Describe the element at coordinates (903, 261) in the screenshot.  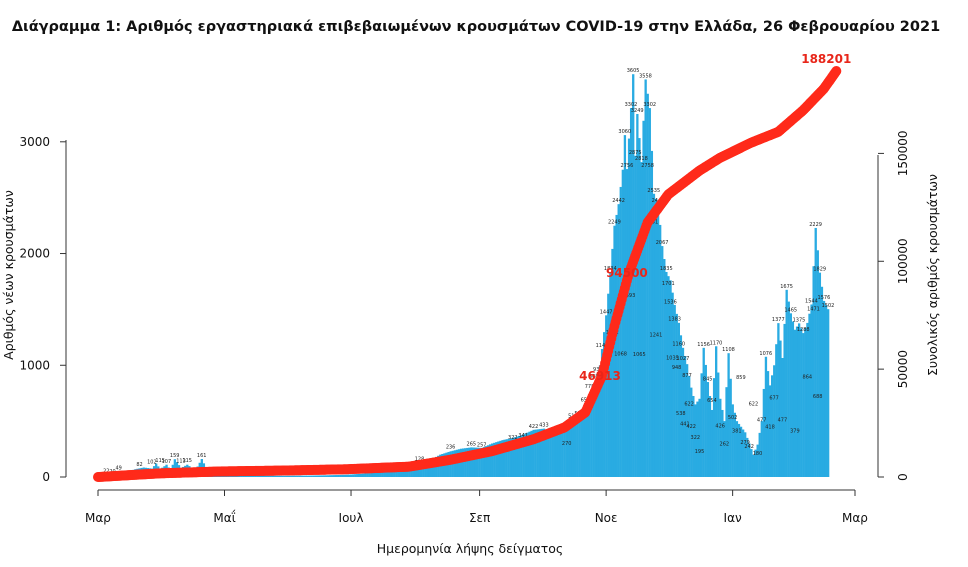
I see `y2-tick-label: 100000` at that location.